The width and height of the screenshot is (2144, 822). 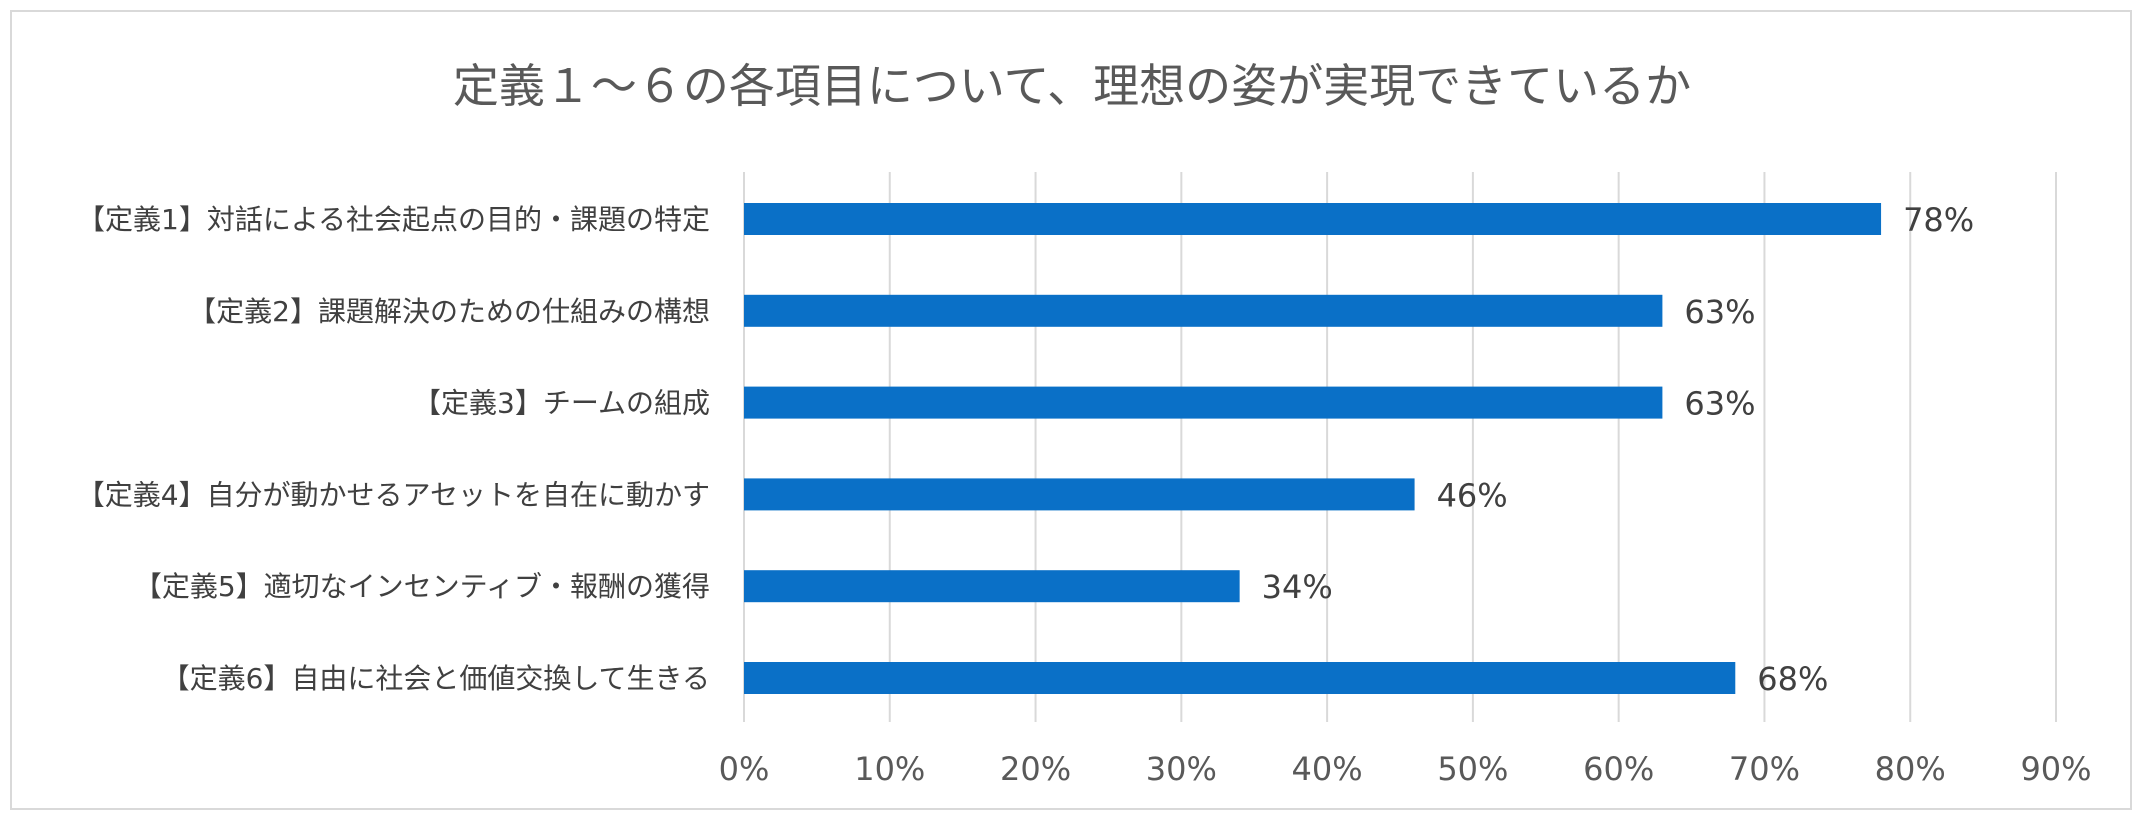 I want to click on category-label: 【定義6】自由に社会と価値交換して生きる, so click(x=436, y=678).